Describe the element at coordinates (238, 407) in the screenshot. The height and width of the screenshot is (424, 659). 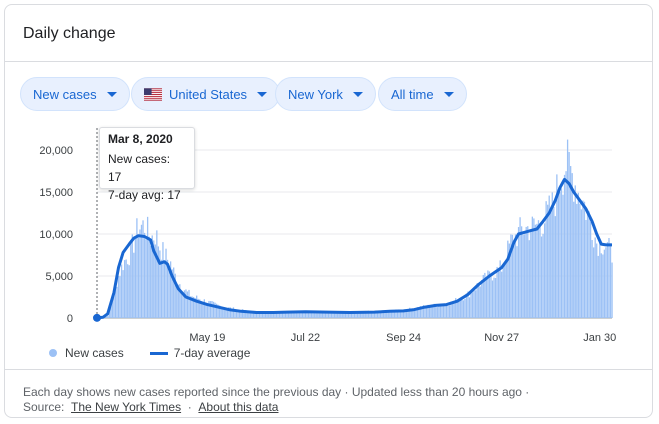
I see `about-data-link: About this data` at that location.